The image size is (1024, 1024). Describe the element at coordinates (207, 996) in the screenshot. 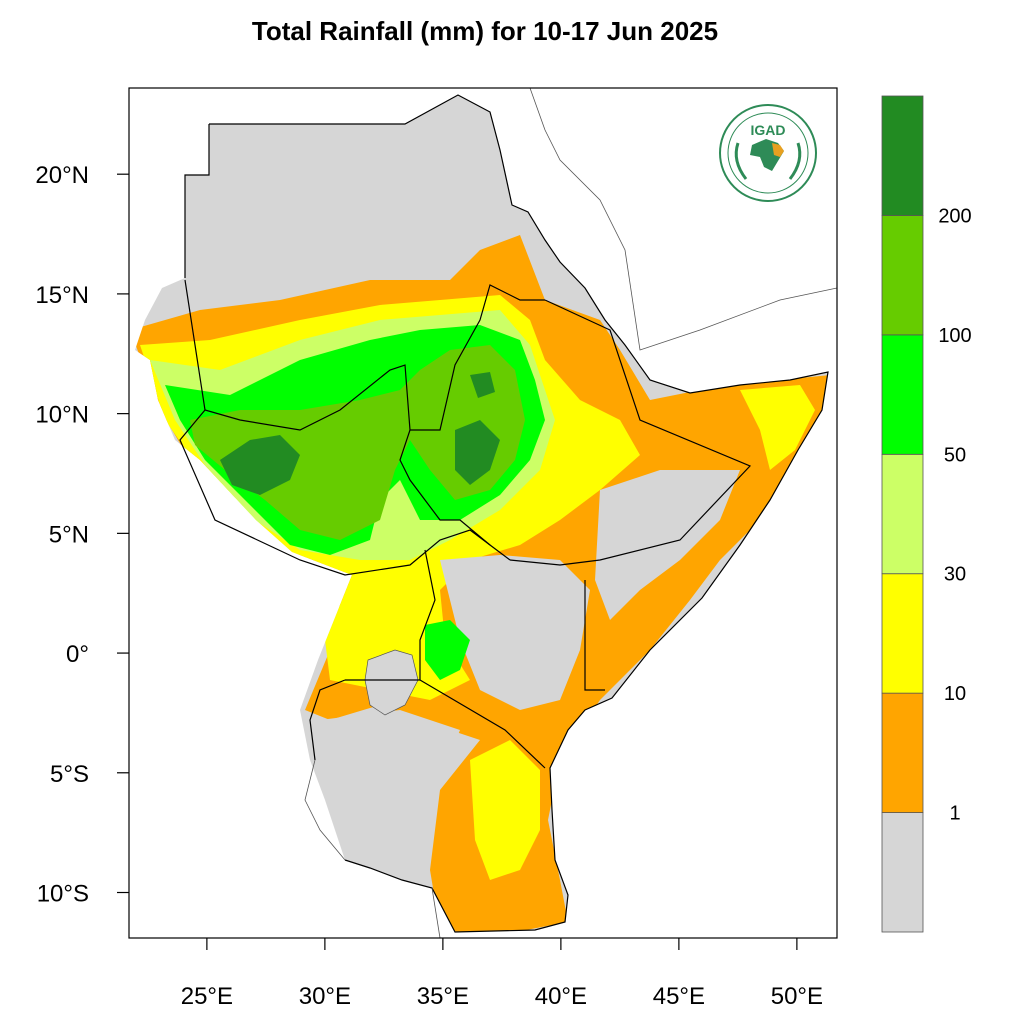

I see `lon-tick-label: 25°E` at that location.